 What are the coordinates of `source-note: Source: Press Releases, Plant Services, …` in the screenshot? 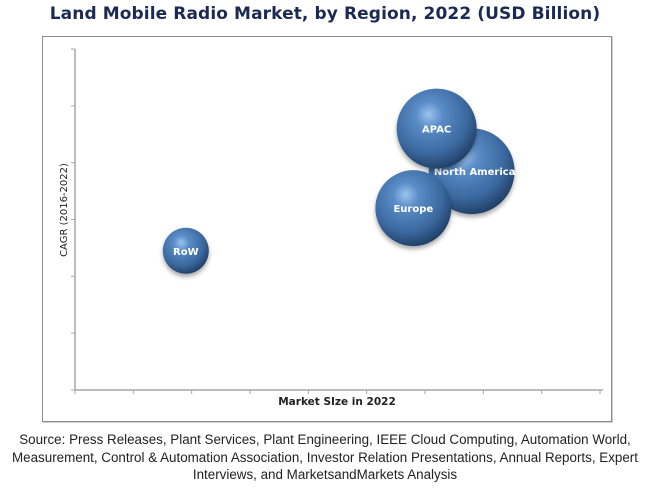 It's located at (325, 457).